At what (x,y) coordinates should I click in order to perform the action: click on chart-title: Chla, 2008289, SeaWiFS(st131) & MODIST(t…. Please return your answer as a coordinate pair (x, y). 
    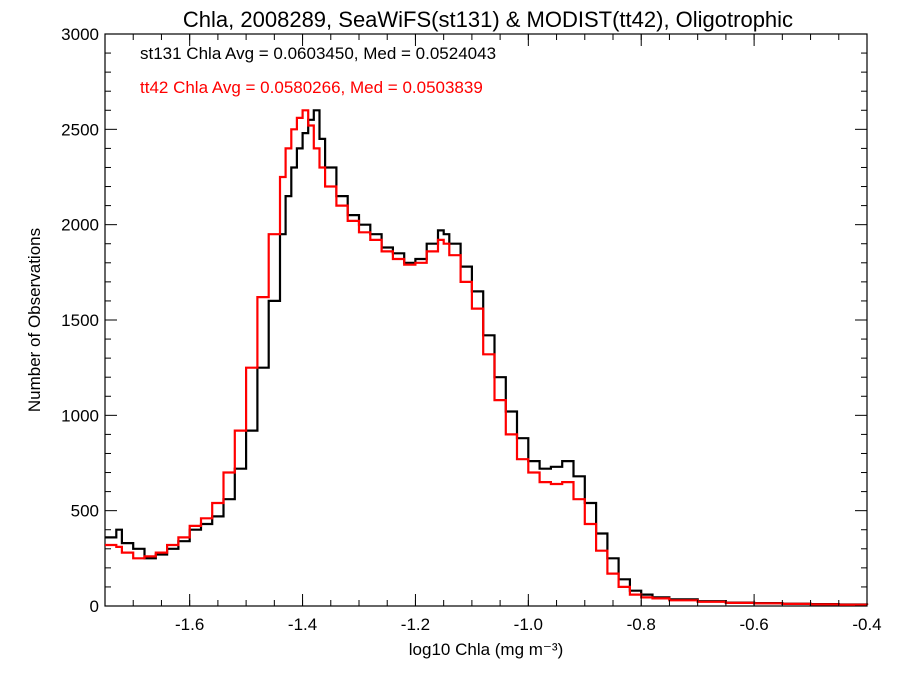
    Looking at the image, I should click on (488, 19).